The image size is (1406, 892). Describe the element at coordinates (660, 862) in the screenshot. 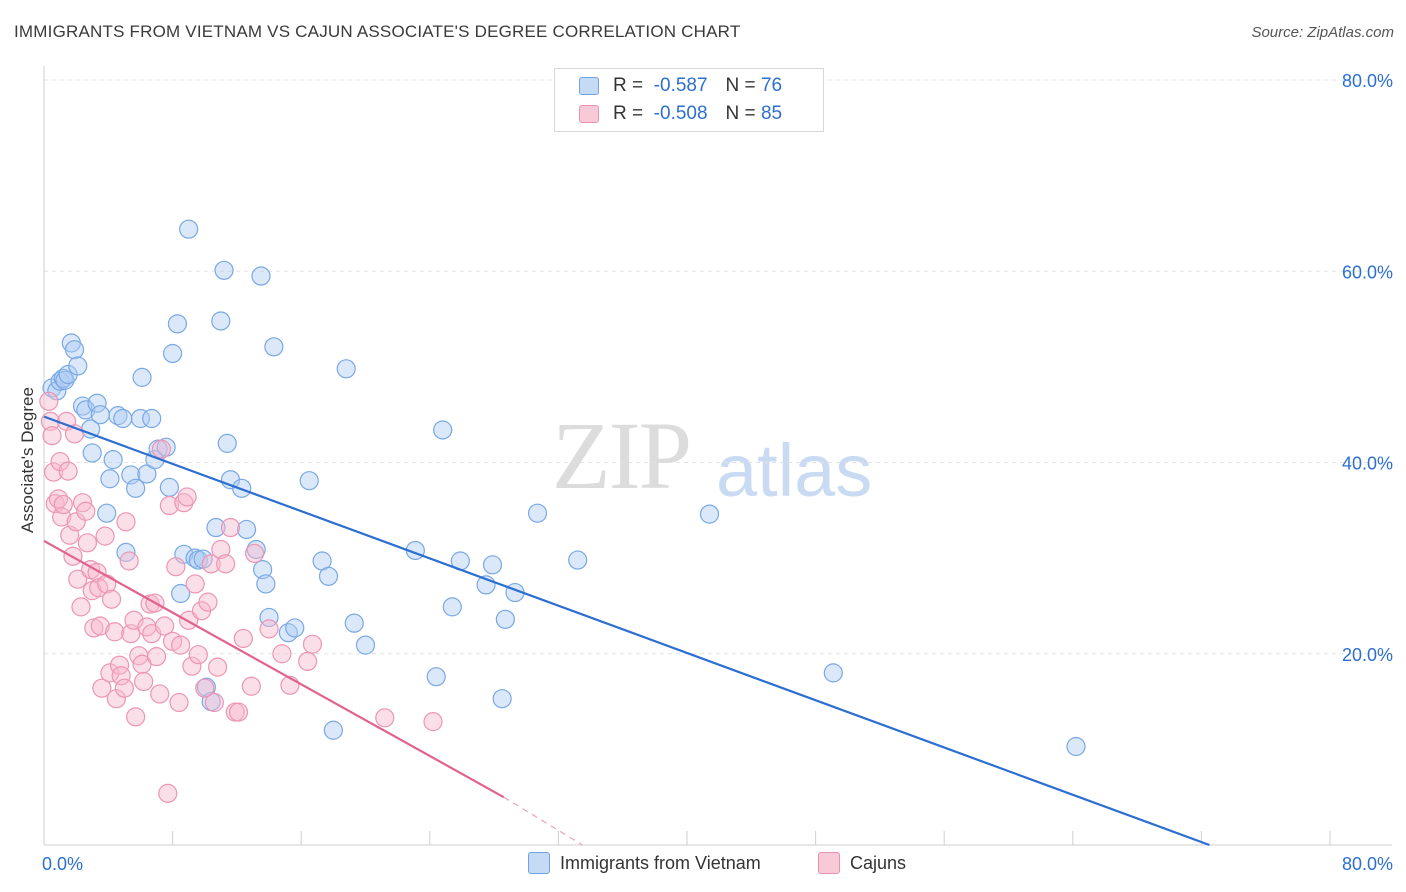

I see `legend-label-vietnam: Immigrants from Vietnam` at that location.